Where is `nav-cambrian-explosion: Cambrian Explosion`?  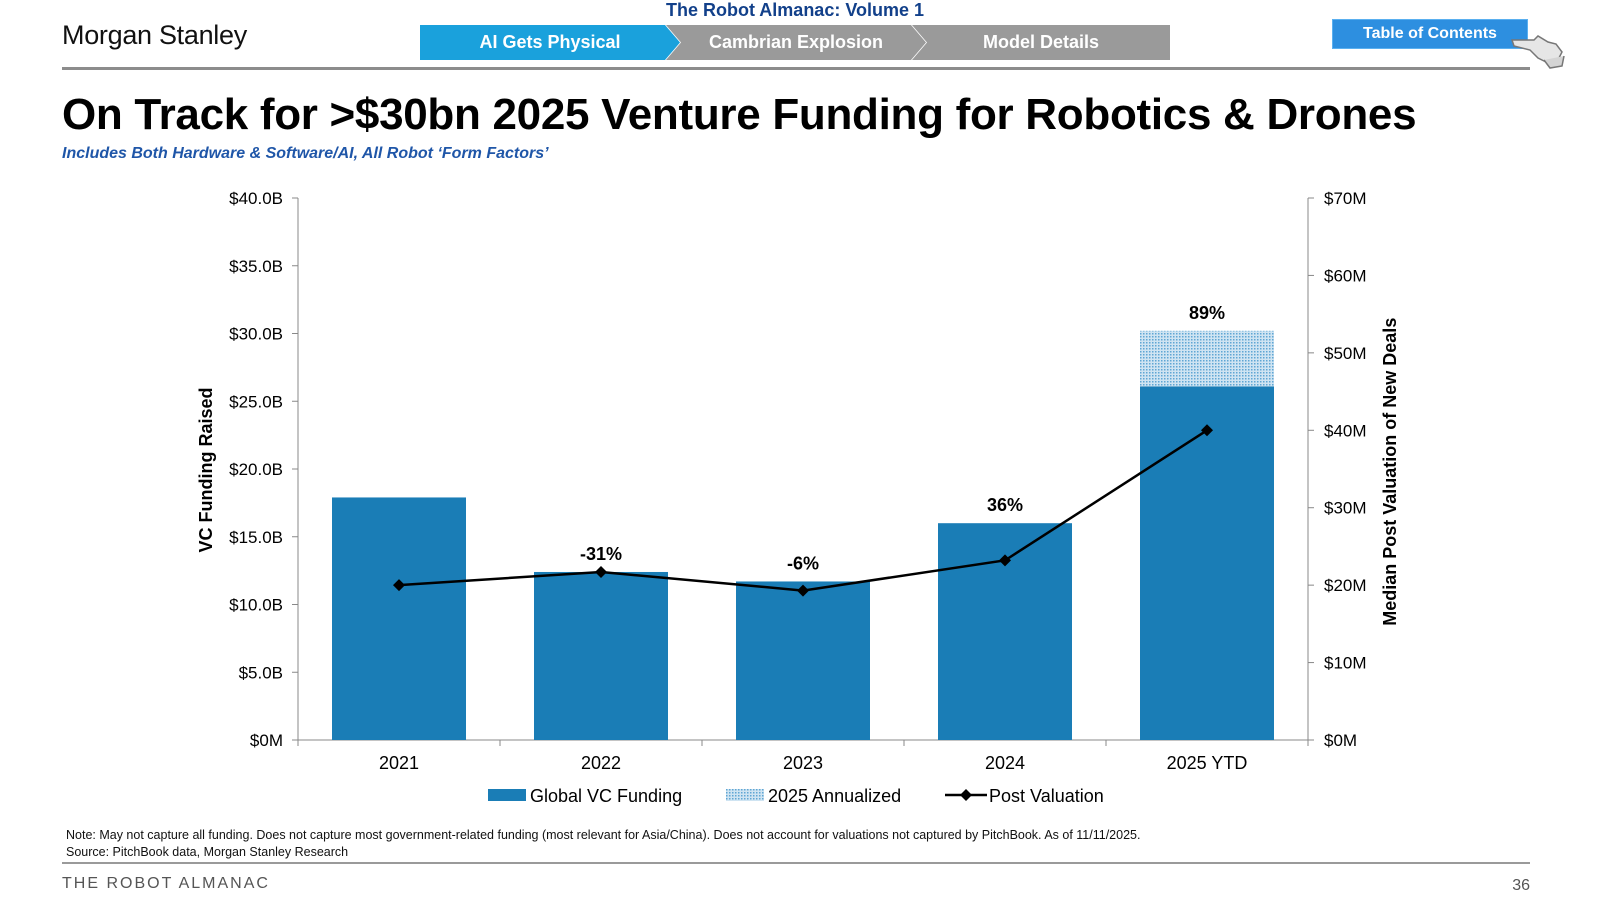 nav-cambrian-explosion: Cambrian Explosion is located at coordinates (796, 42).